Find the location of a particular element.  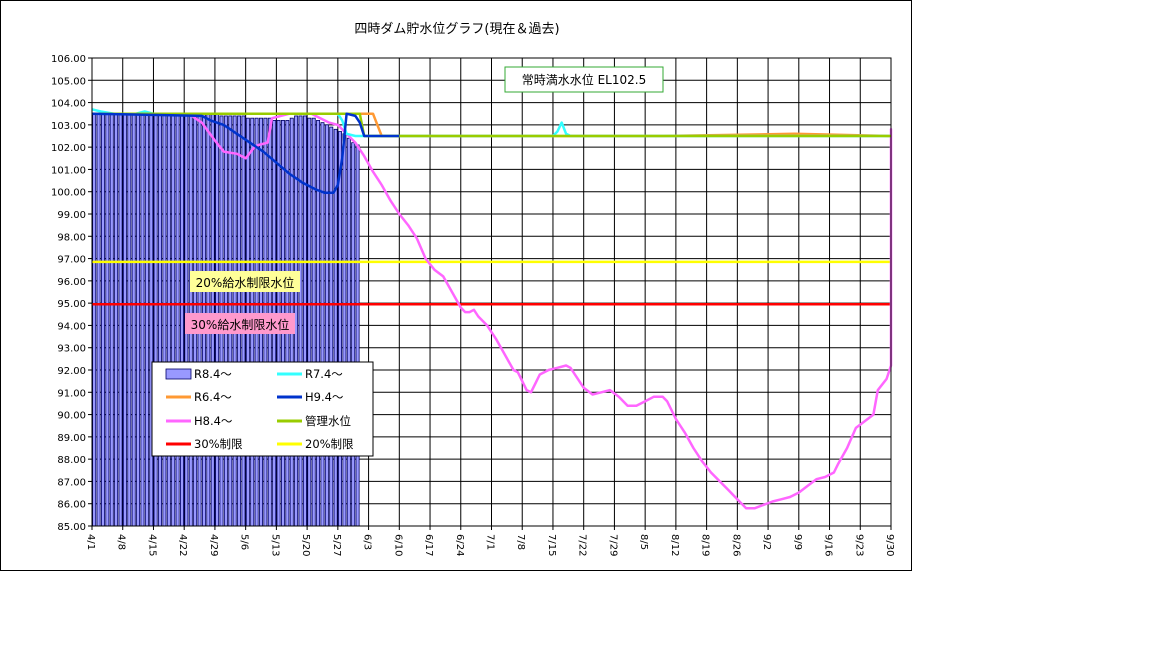

x-tick-label: 4/29 is located at coordinates (213, 545).